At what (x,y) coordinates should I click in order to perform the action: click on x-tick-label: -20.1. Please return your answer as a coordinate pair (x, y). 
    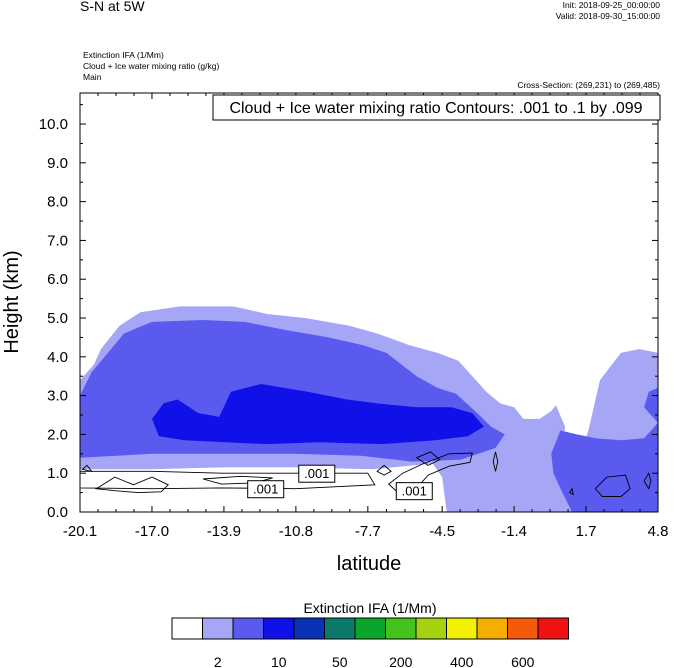
    Looking at the image, I should click on (80, 531).